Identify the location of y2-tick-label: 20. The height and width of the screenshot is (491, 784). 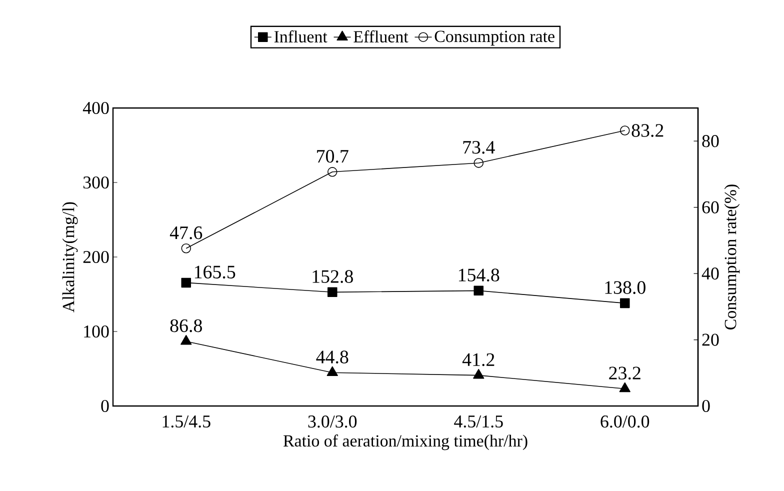
(710, 340).